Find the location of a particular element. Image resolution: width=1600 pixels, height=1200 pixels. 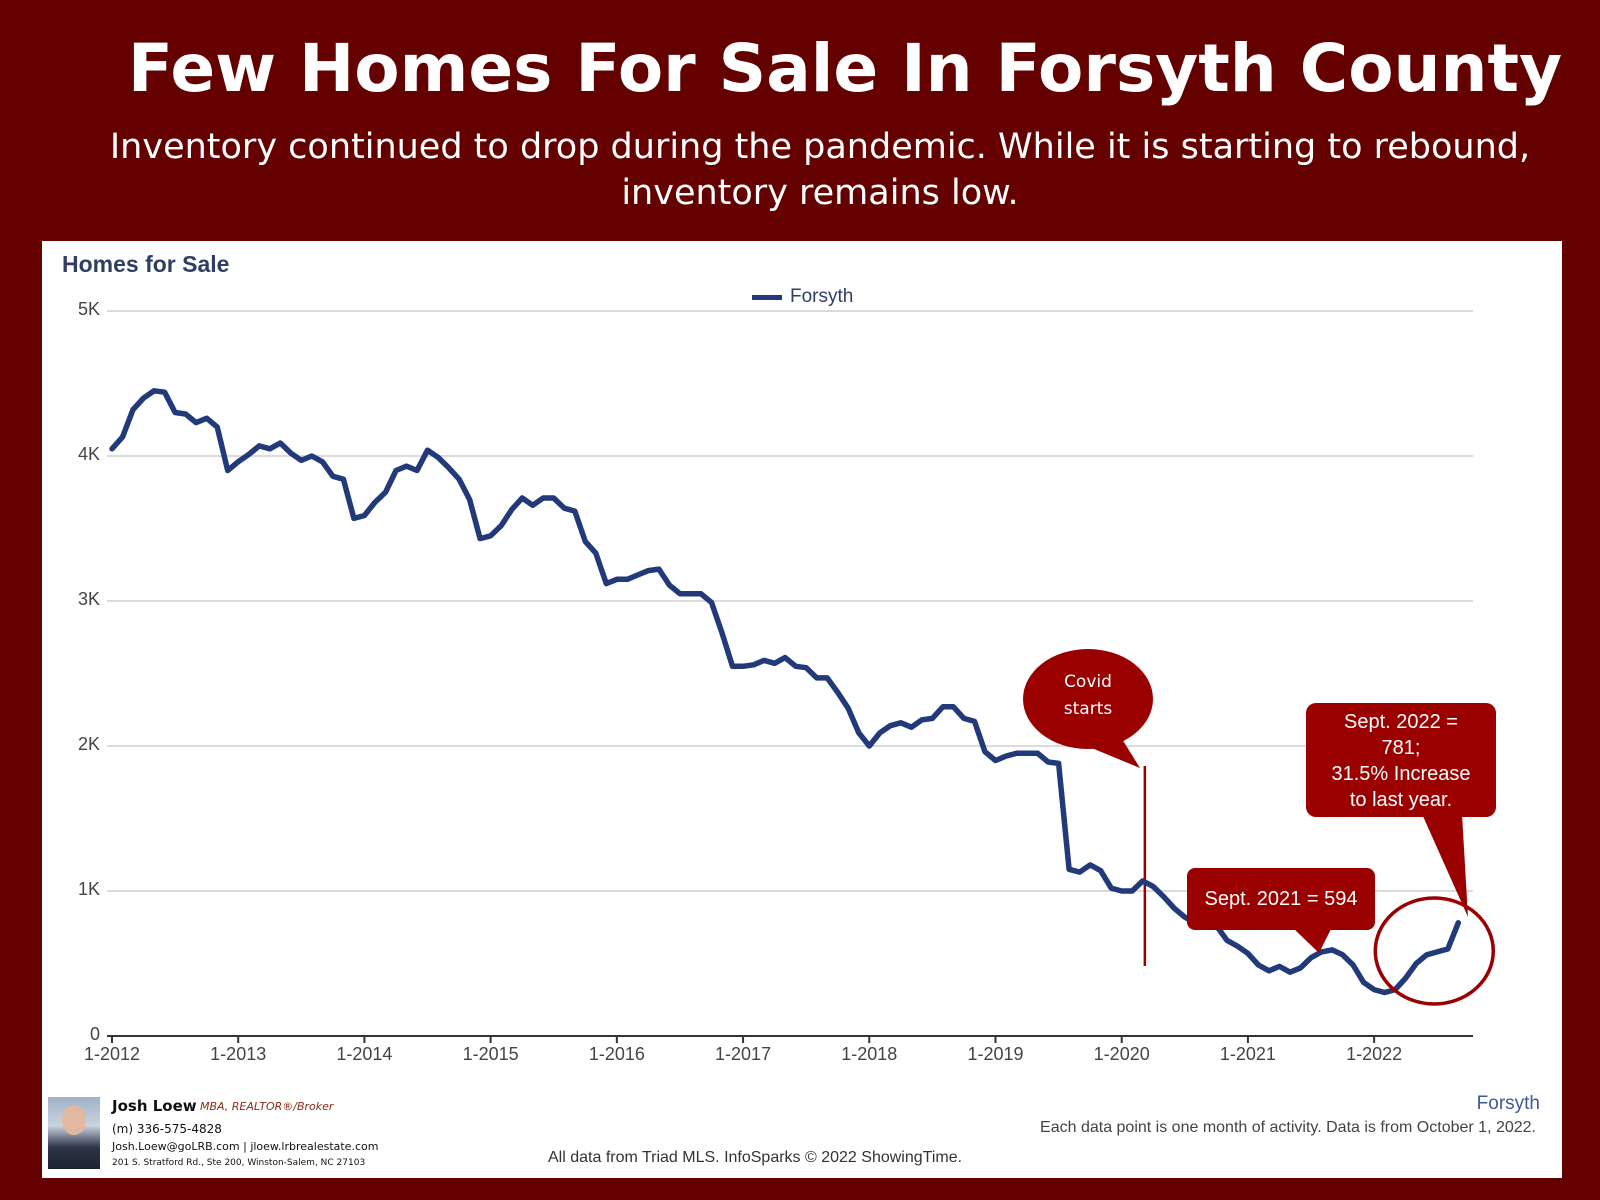

highlight-circle is located at coordinates (1434, 951).